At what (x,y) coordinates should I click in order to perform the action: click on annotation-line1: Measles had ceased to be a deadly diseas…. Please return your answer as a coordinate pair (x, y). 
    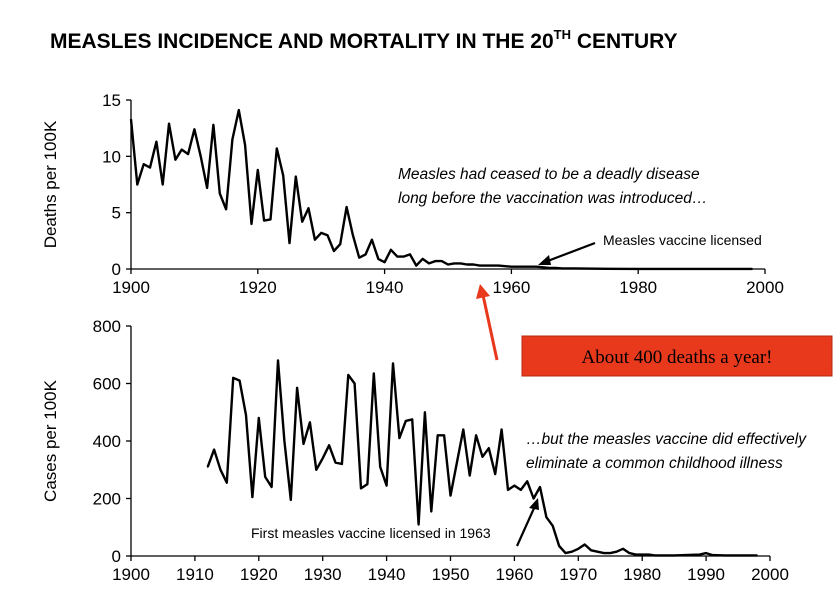
    Looking at the image, I should click on (549, 174).